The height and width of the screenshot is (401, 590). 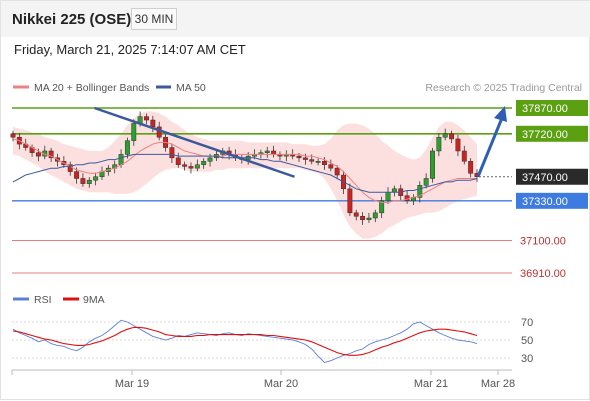 I want to click on credit-text: Research © 2025 Trading Central, so click(x=503, y=88).